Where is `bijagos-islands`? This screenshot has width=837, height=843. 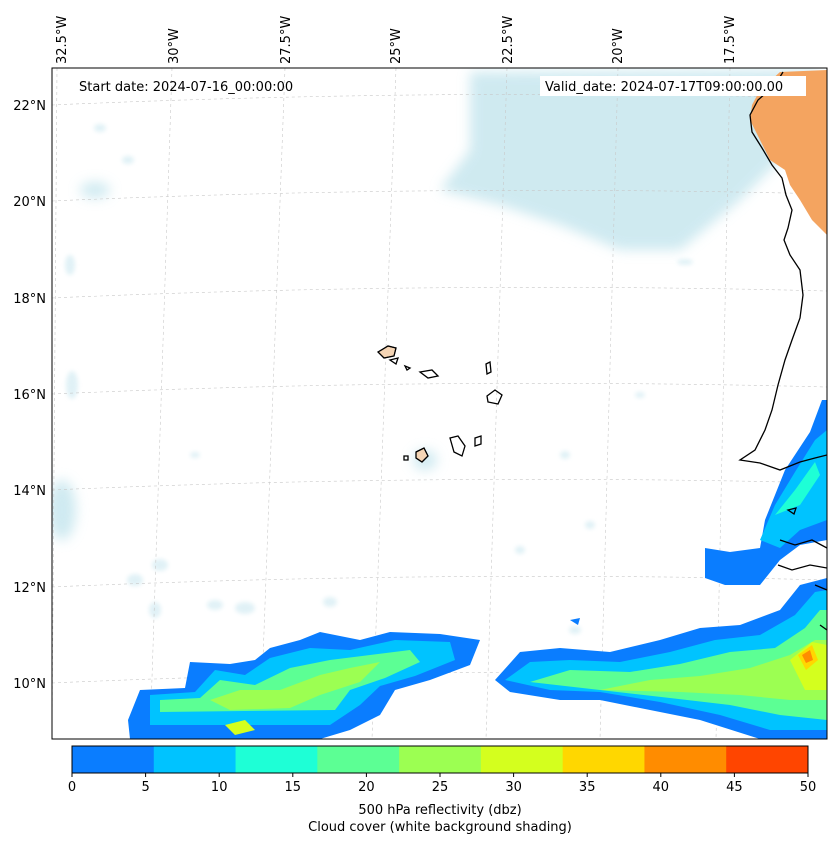 bijagos-islands is located at coordinates (791, 511).